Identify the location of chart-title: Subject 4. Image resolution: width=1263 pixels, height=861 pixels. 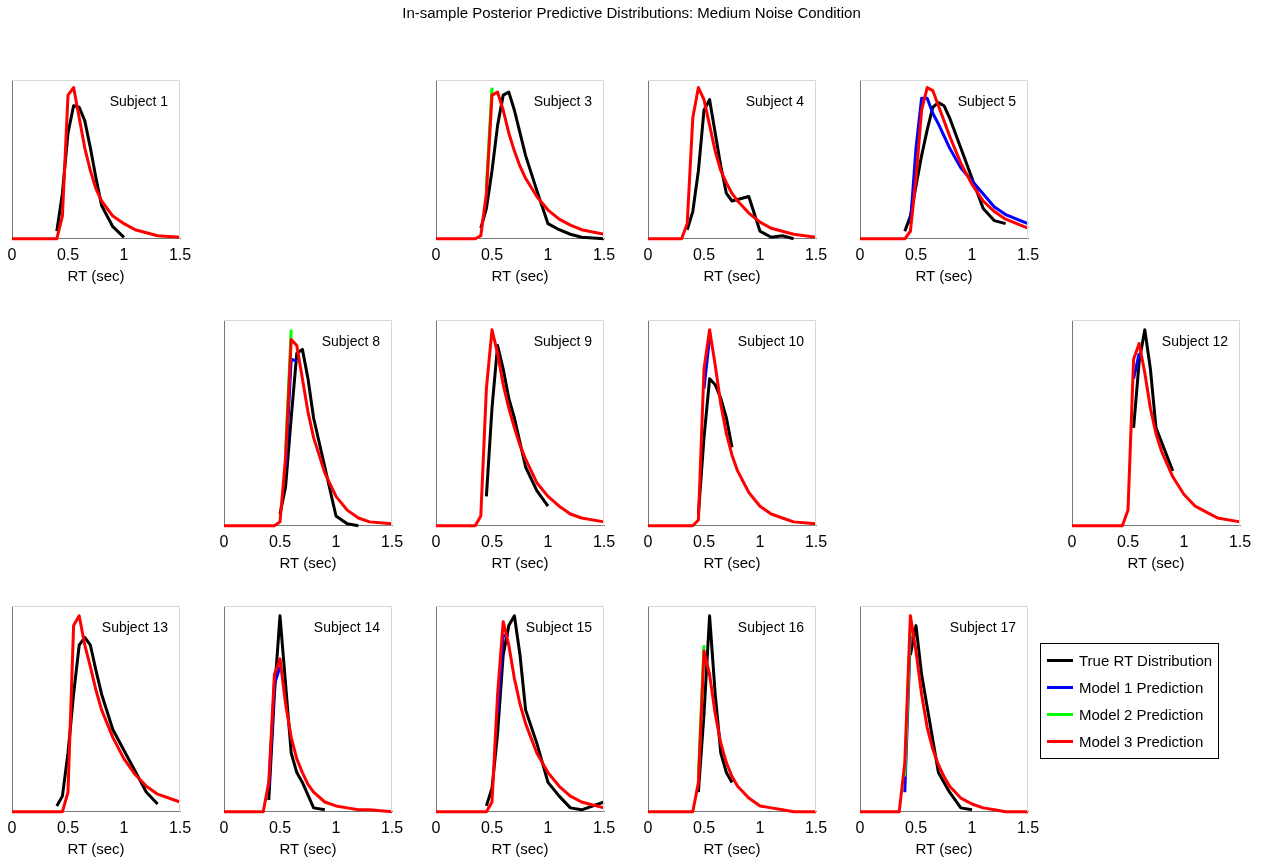
(775, 100).